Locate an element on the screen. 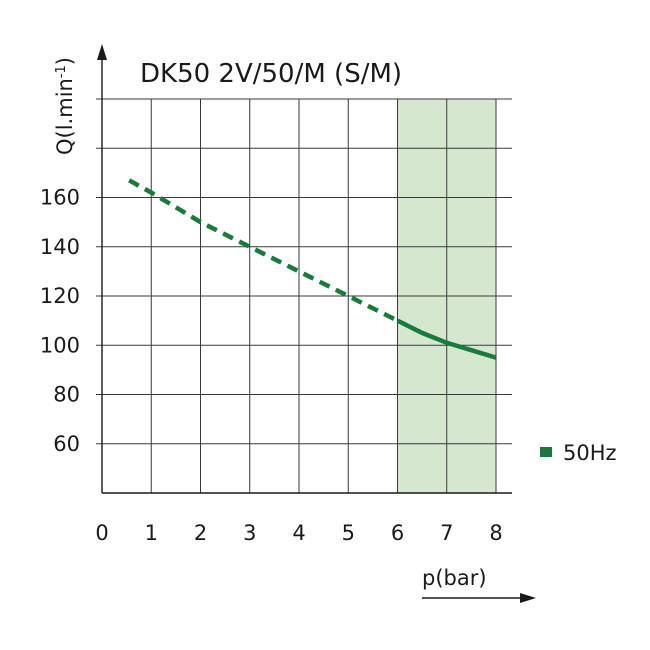 The height and width of the screenshot is (650, 650). y-tick-label-140: 140 is located at coordinates (60, 247).